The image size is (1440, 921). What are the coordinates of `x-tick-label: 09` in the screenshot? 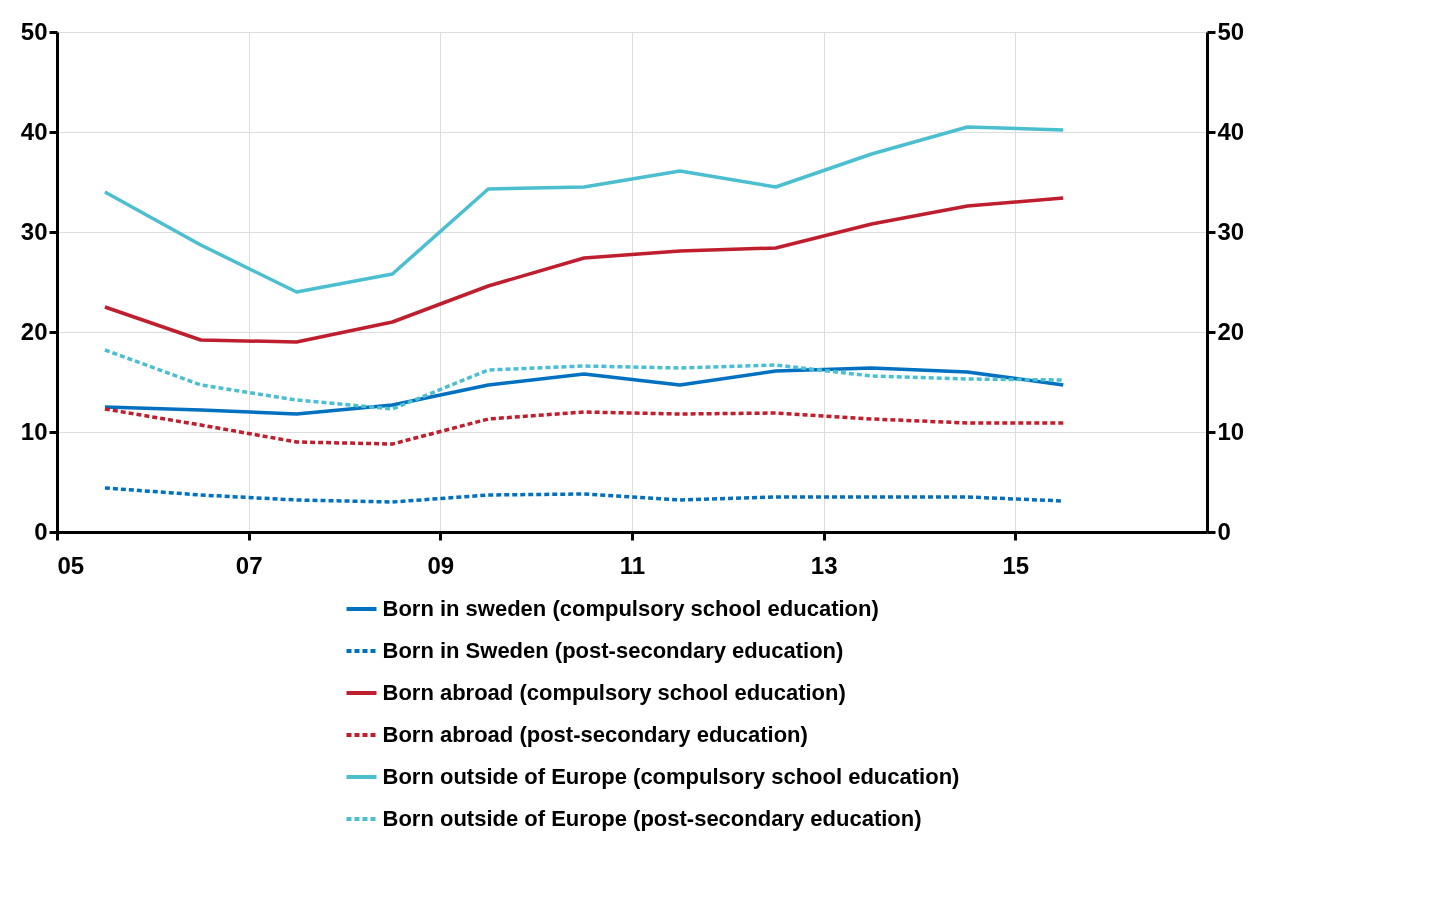 It's located at (441, 565).